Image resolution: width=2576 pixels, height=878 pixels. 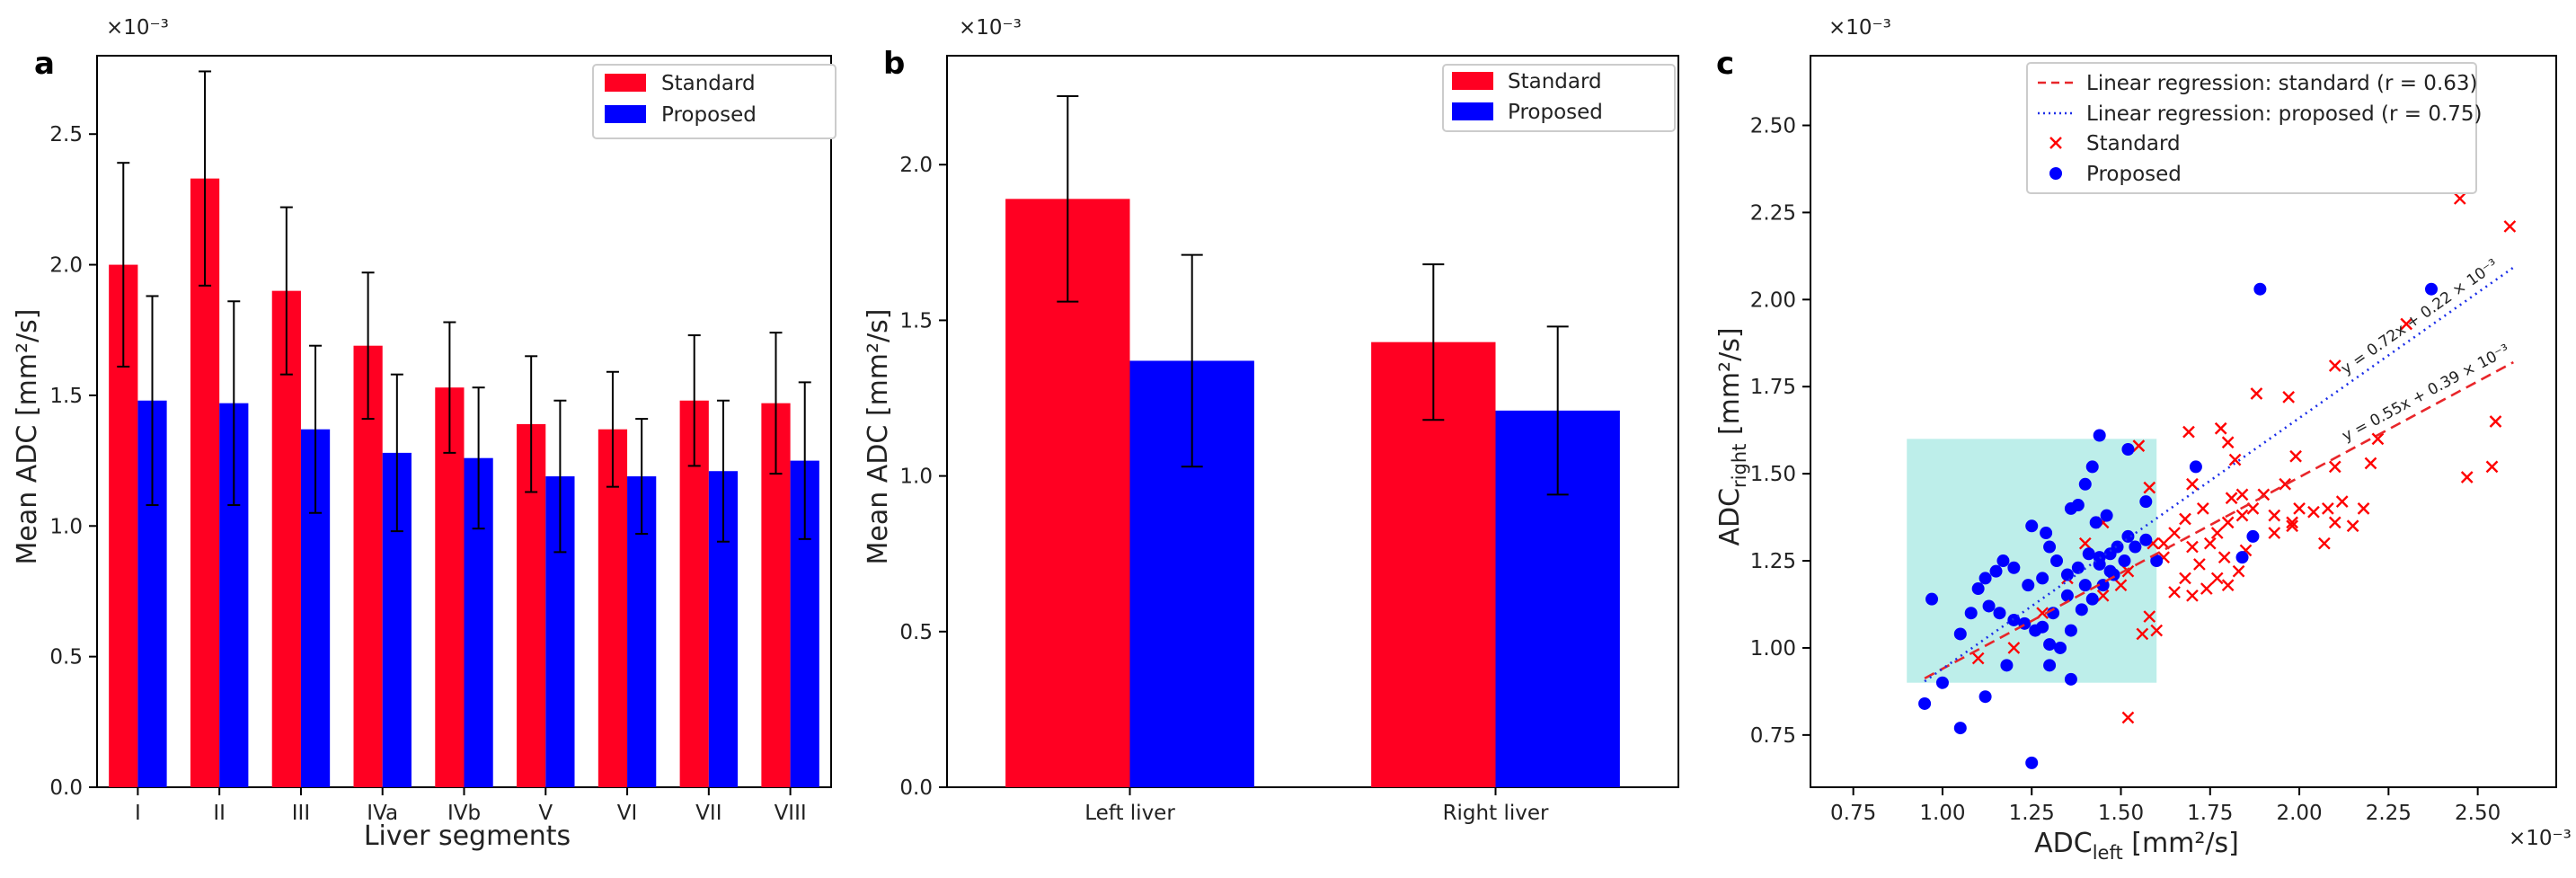 What do you see at coordinates (791, 813) in the screenshot?
I see `panel-a-x-tick-label-8: VIII` at bounding box center [791, 813].